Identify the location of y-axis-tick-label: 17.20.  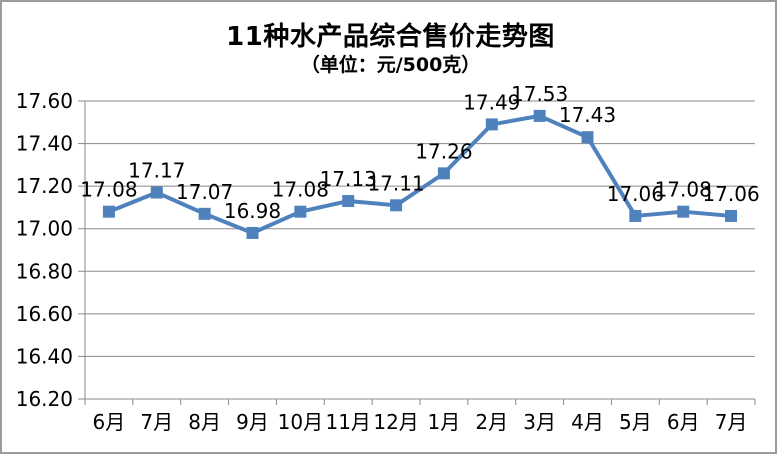
(44, 186).